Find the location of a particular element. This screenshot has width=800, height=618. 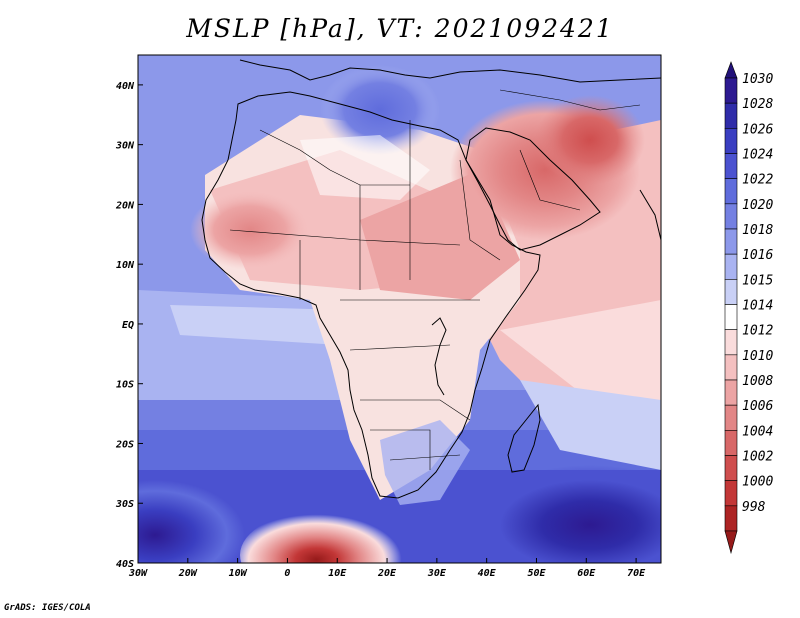

lat-tick-label: 30S is located at coordinates (124, 504).